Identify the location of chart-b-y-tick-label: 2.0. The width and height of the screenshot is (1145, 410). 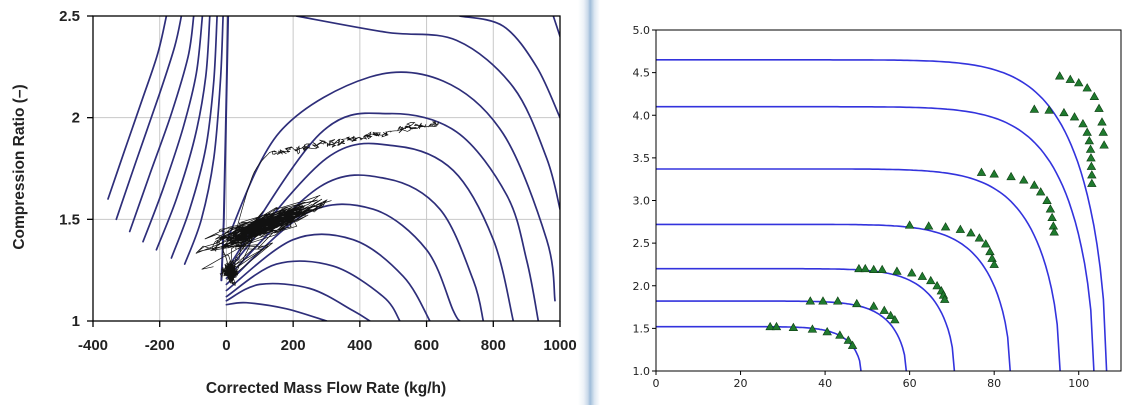
(642, 286).